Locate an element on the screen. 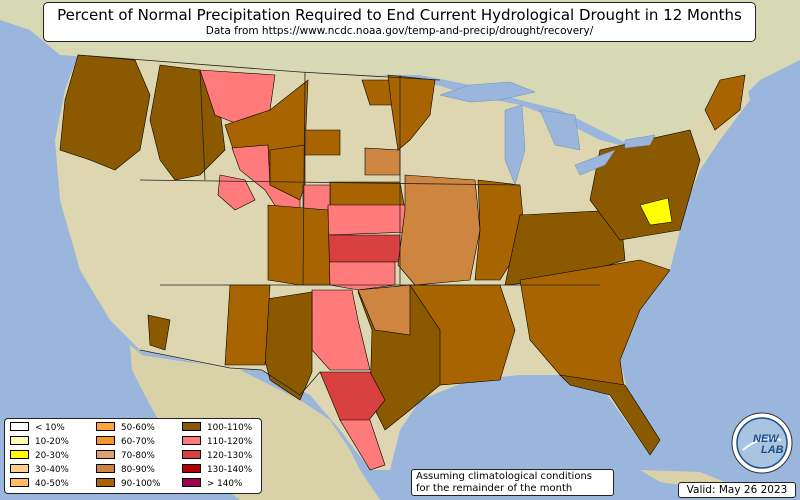 This screenshot has width=800, height=500. region-s-texas is located at coordinates (362, 445).